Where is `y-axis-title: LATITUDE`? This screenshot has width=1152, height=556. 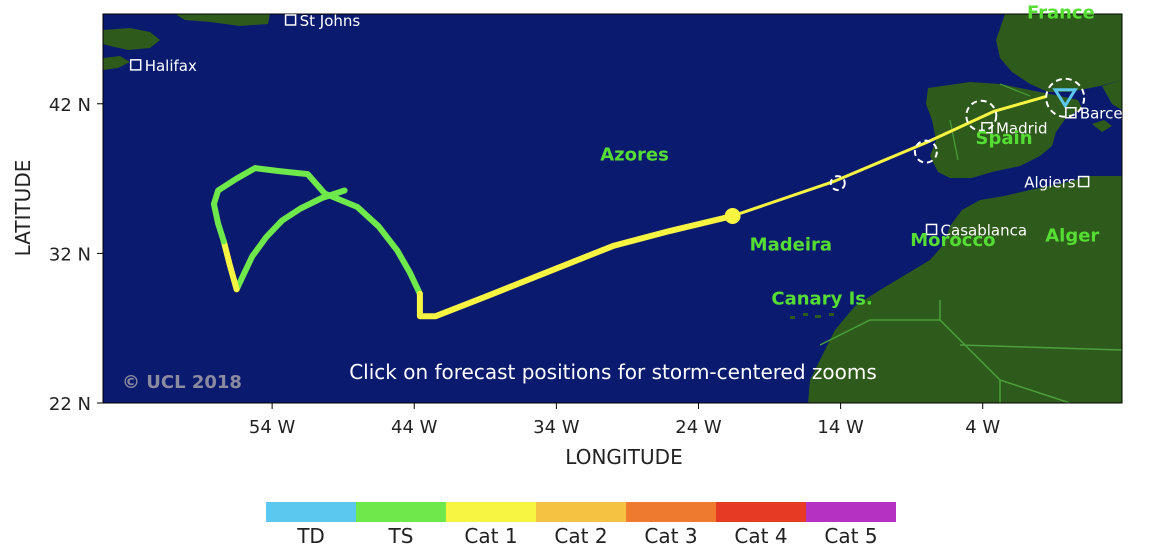
y-axis-title: LATITUDE is located at coordinates (23, 208).